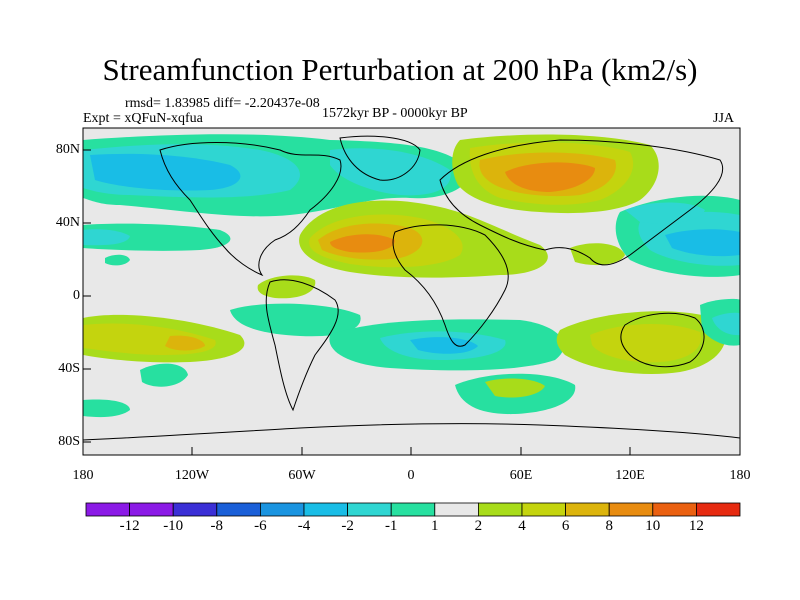 This screenshot has width=800, height=600. I want to click on colorbar-label: -2, so click(347, 526).